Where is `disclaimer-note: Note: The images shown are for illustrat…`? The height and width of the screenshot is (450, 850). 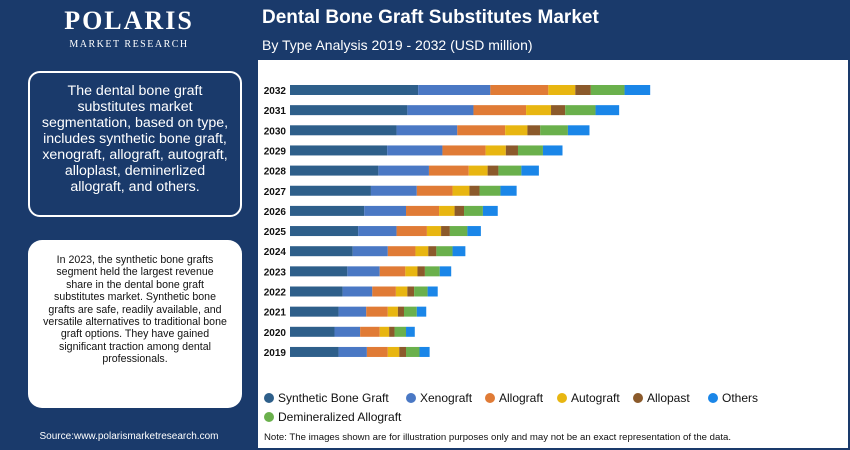
disclaimer-note: Note: The images shown are for illustrat… is located at coordinates (497, 437).